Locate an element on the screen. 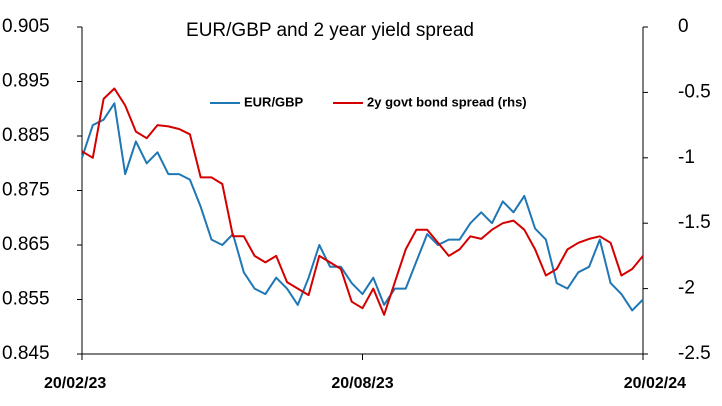 The width and height of the screenshot is (722, 406). y2-tick-label: -2.5 is located at coordinates (694, 353).